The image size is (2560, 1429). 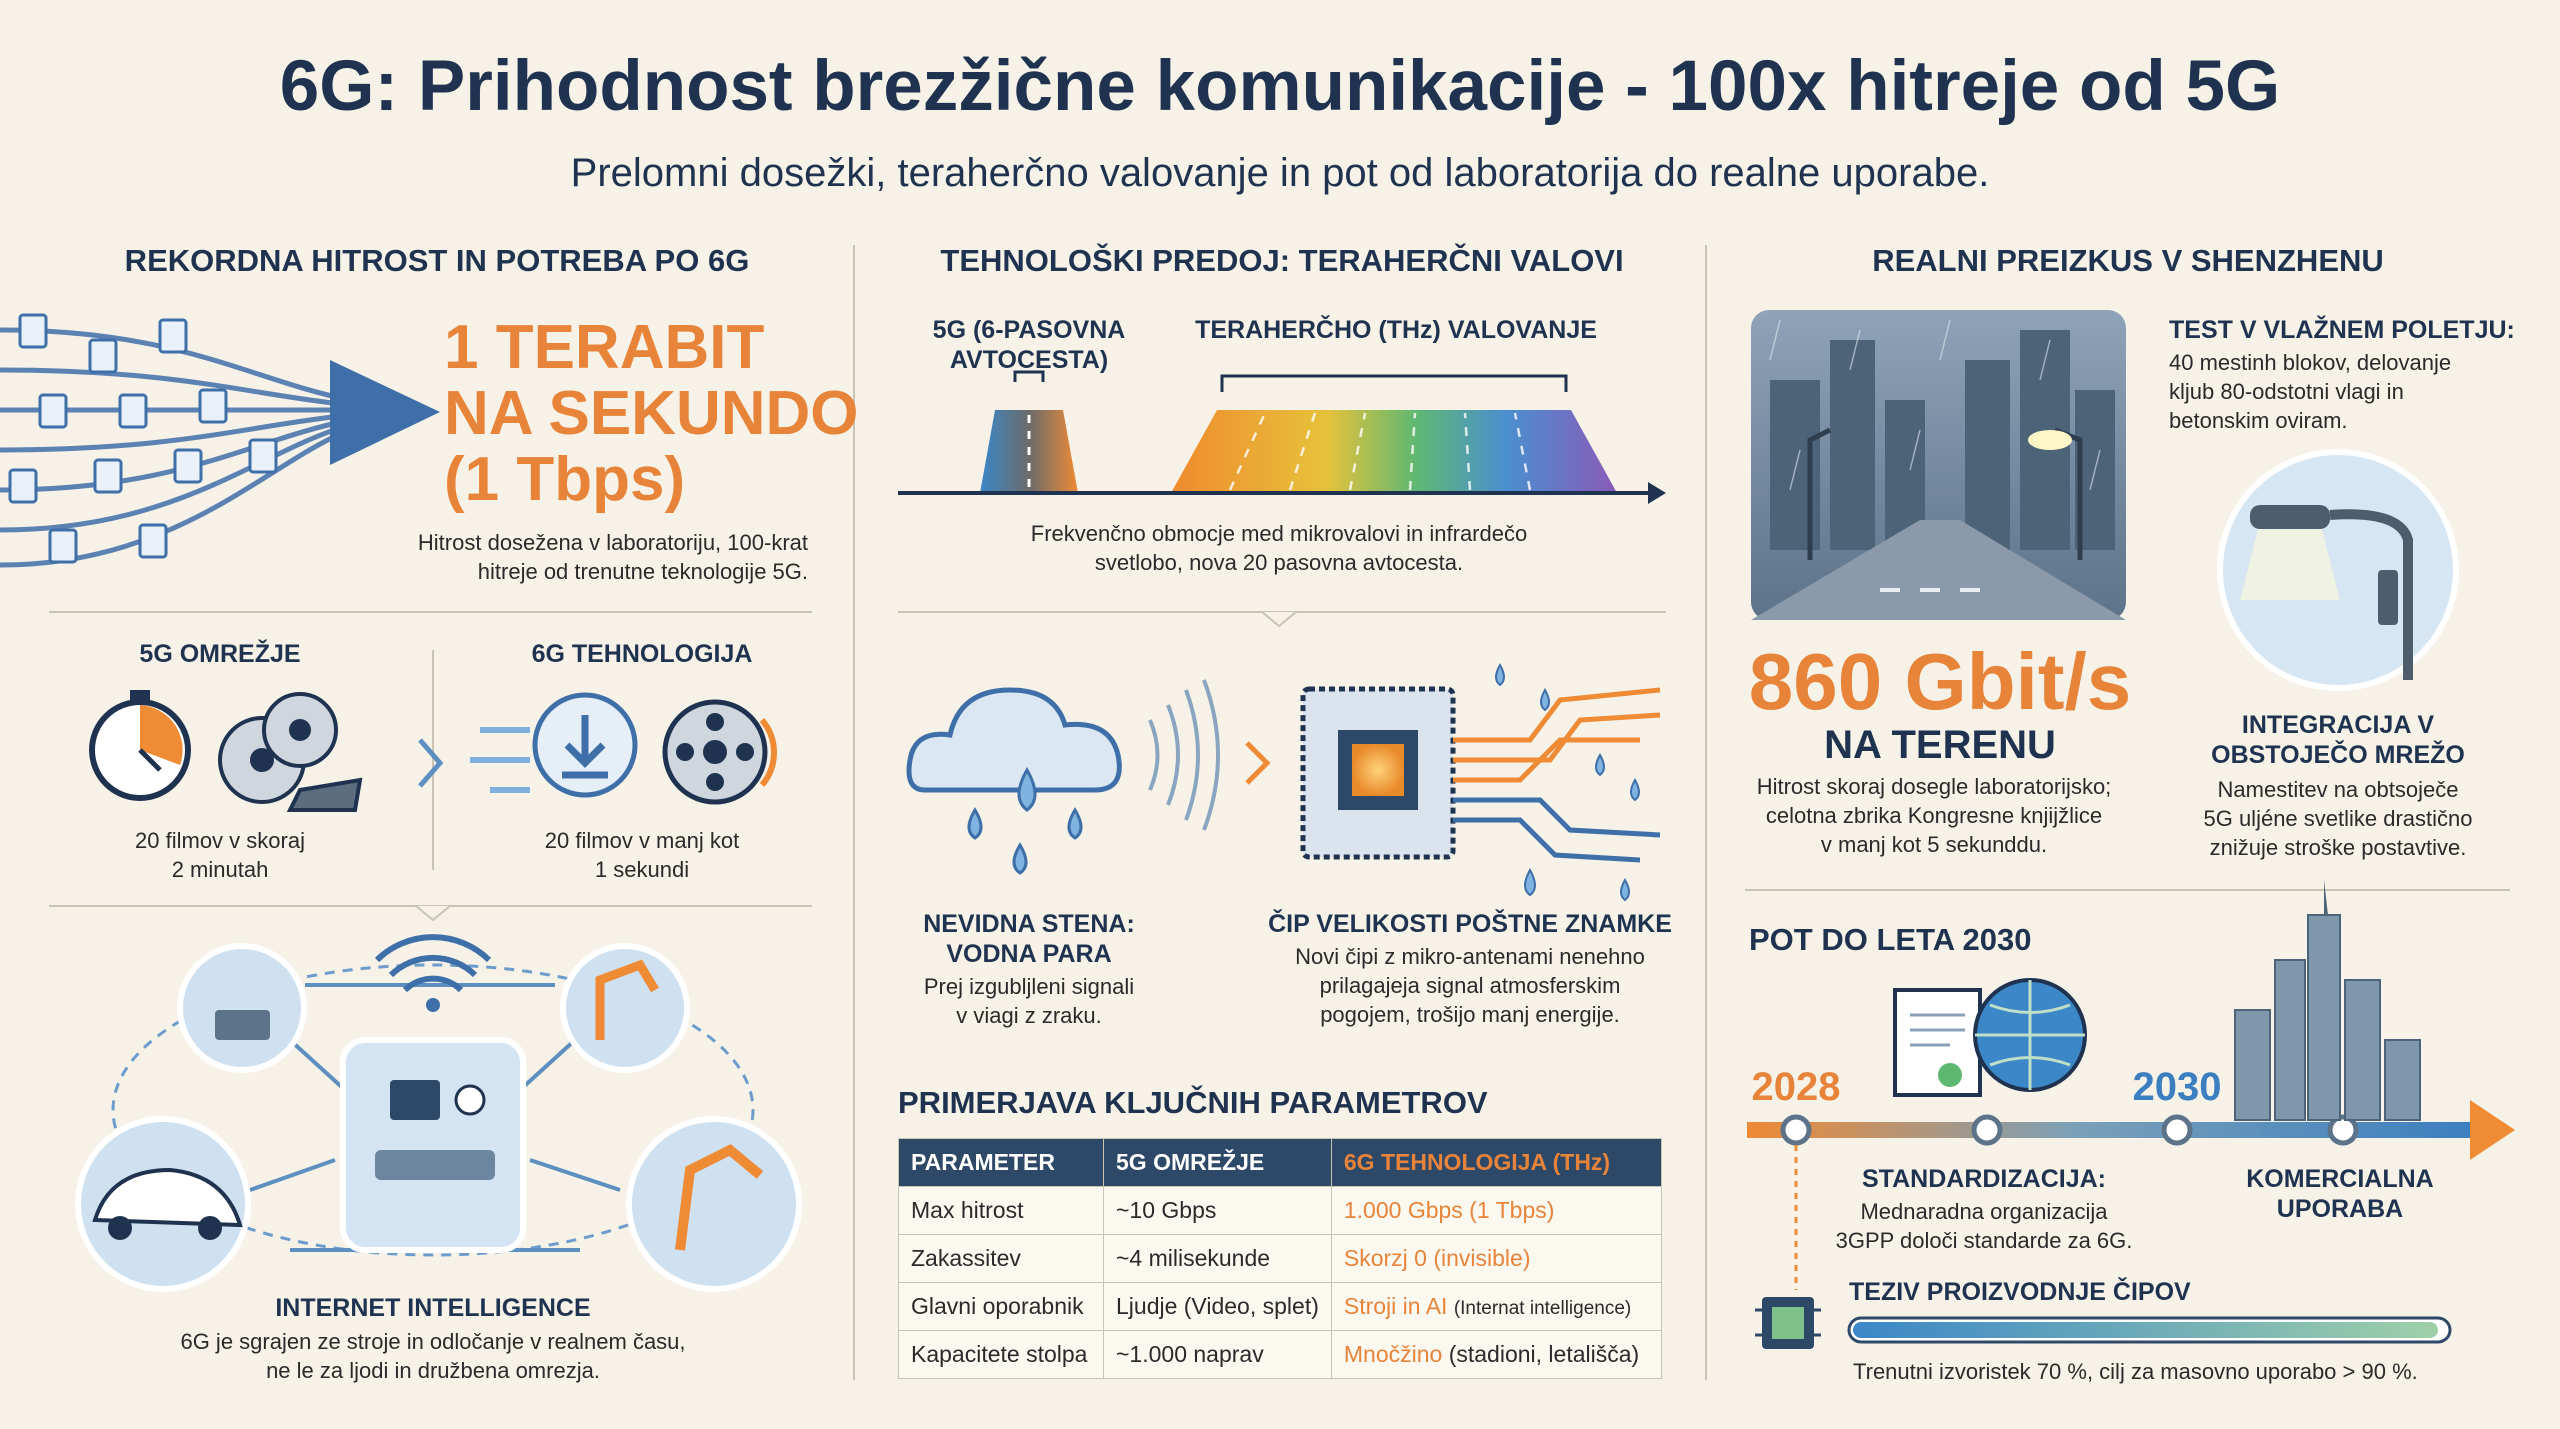 I want to click on field-speed: 860 Gbit/s, so click(x=1940, y=681).